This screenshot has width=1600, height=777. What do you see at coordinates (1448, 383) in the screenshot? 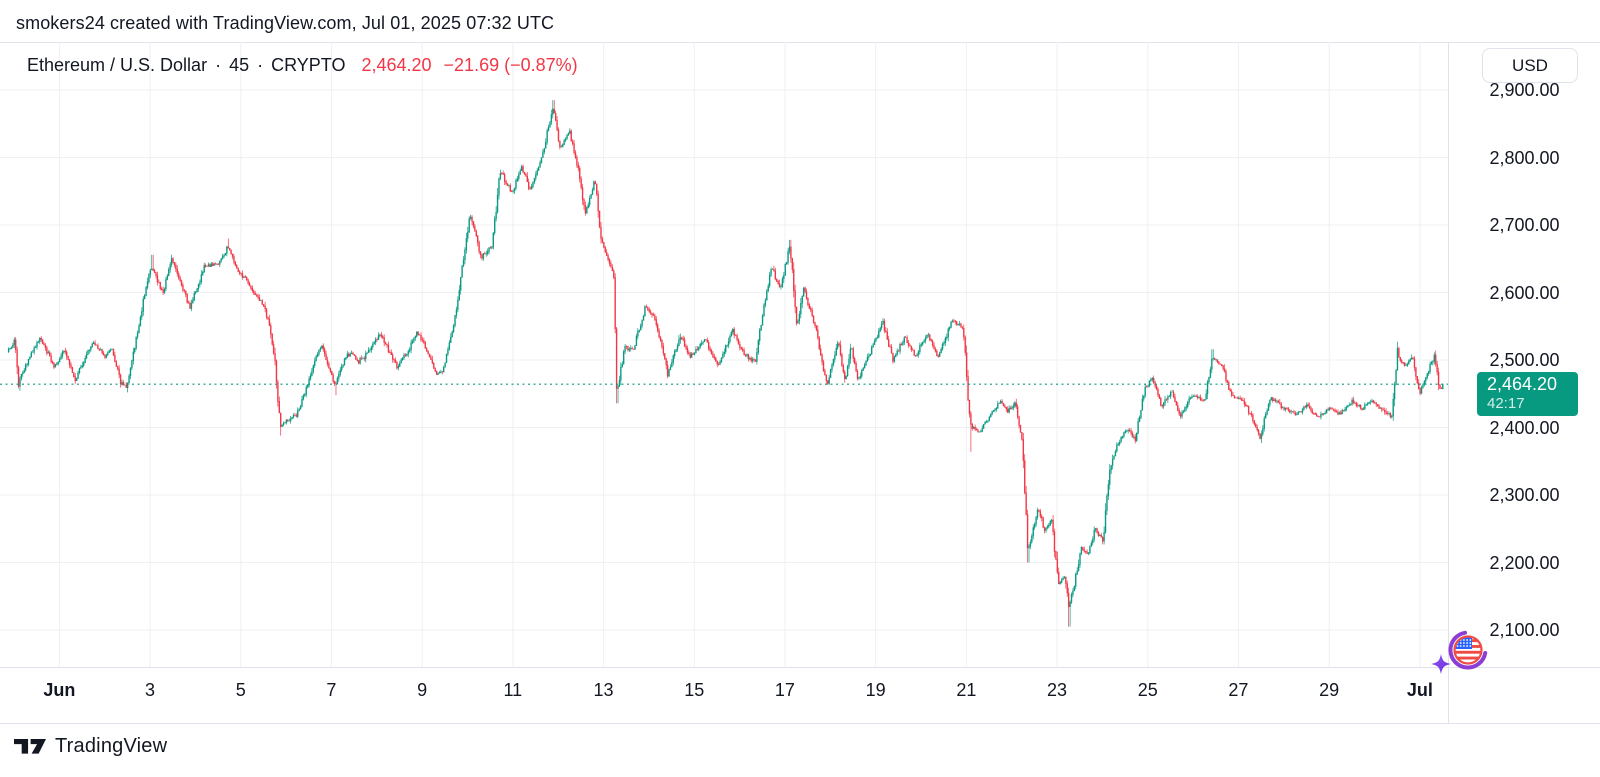
I see `price-axis-border` at bounding box center [1448, 383].